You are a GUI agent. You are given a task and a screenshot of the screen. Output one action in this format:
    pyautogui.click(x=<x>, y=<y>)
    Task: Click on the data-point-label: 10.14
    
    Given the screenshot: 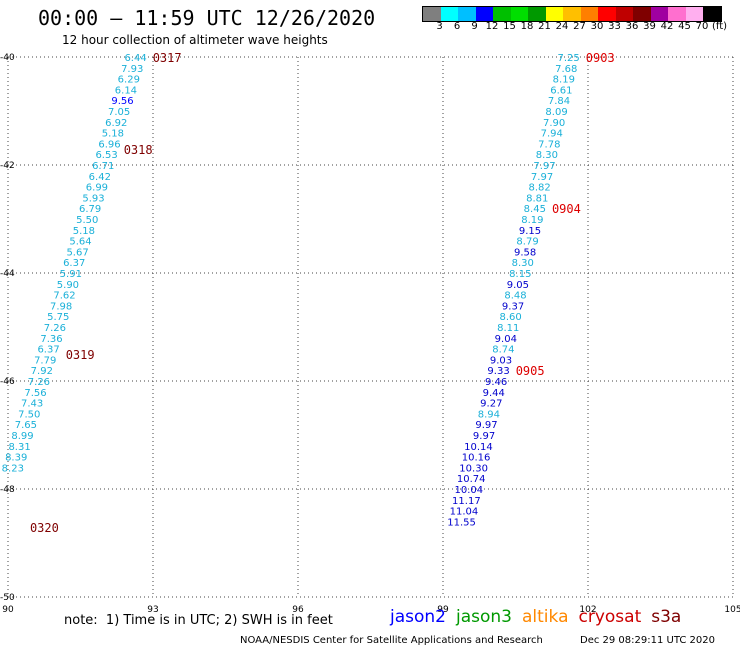 What is the action you would take?
    pyautogui.click(x=478, y=447)
    